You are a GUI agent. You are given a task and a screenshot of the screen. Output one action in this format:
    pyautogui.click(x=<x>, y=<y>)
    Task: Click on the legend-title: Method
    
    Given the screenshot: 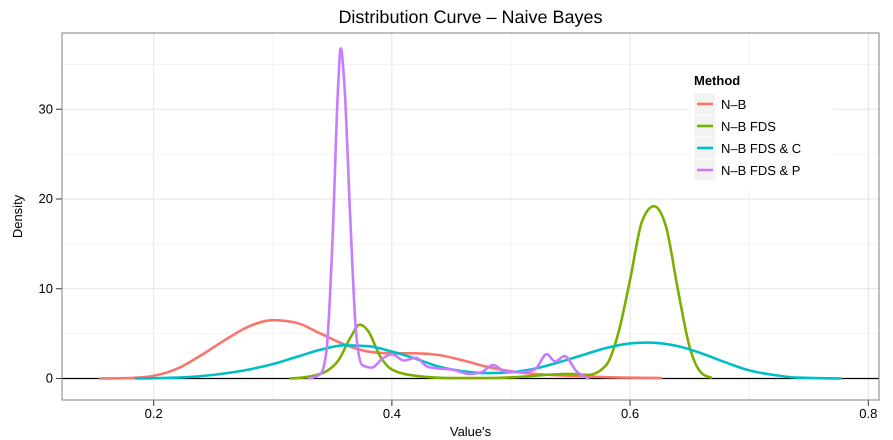 What is the action you would take?
    pyautogui.click(x=717, y=80)
    